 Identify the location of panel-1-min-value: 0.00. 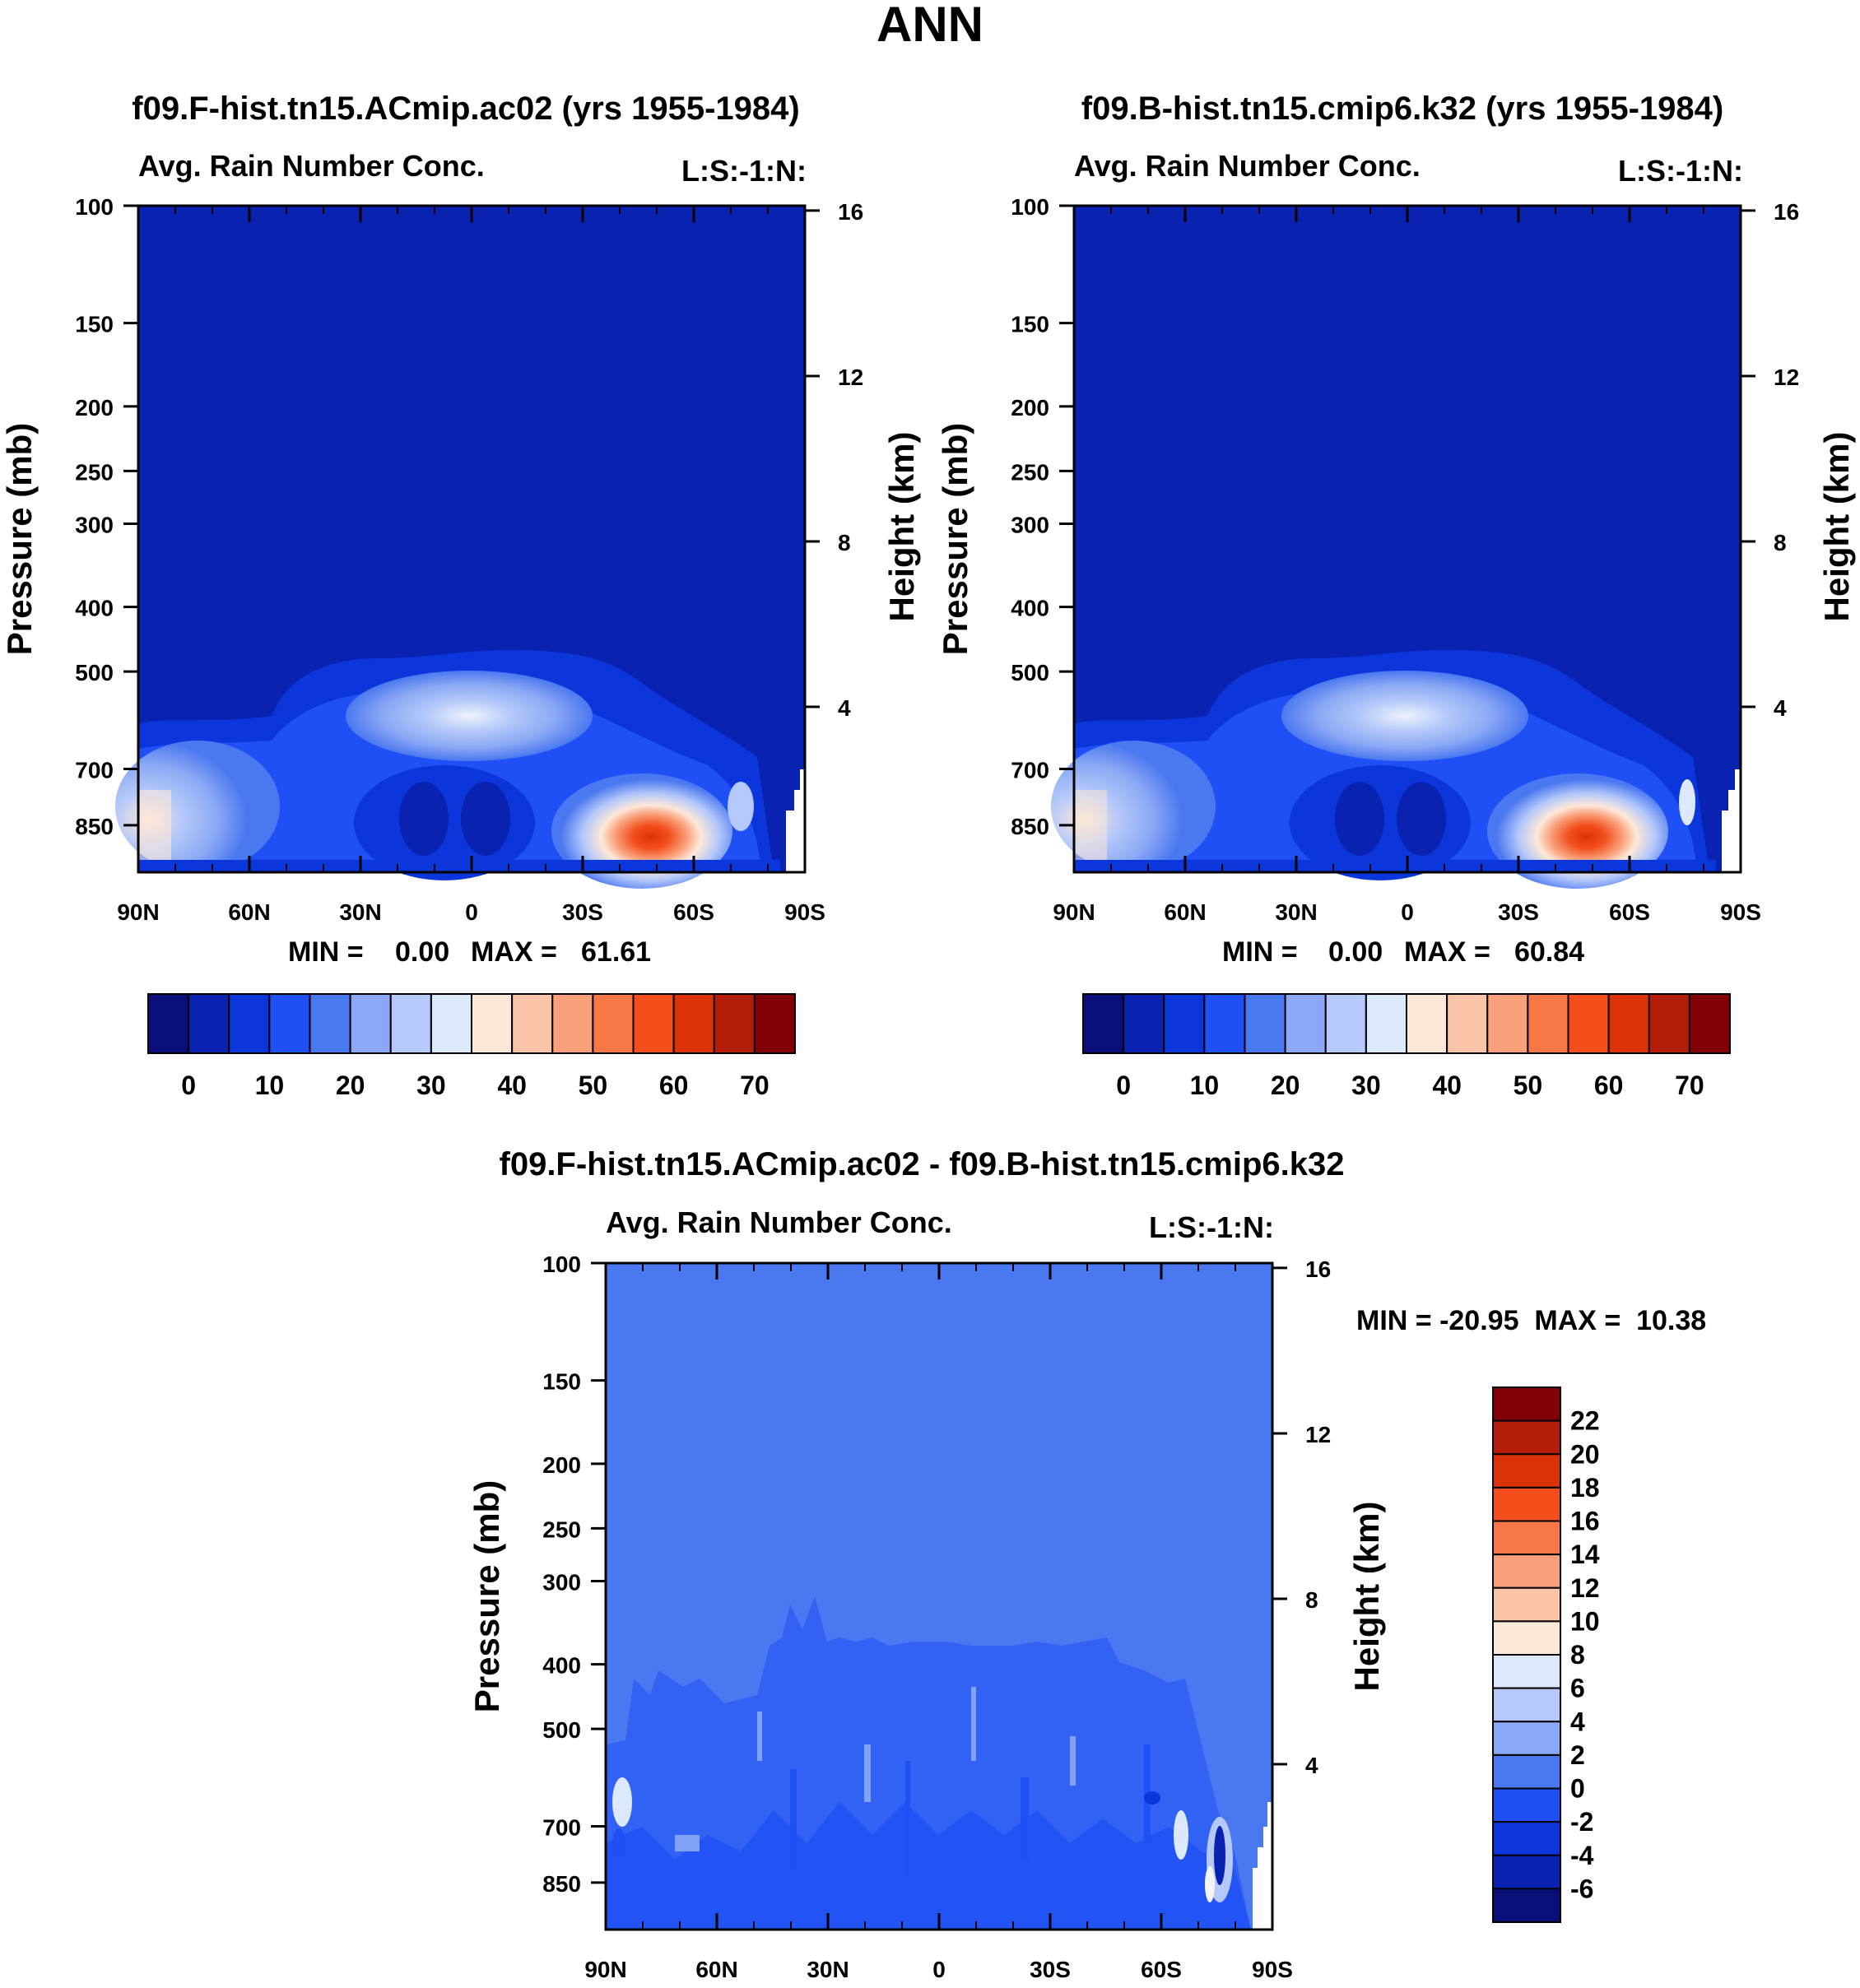
(422, 952).